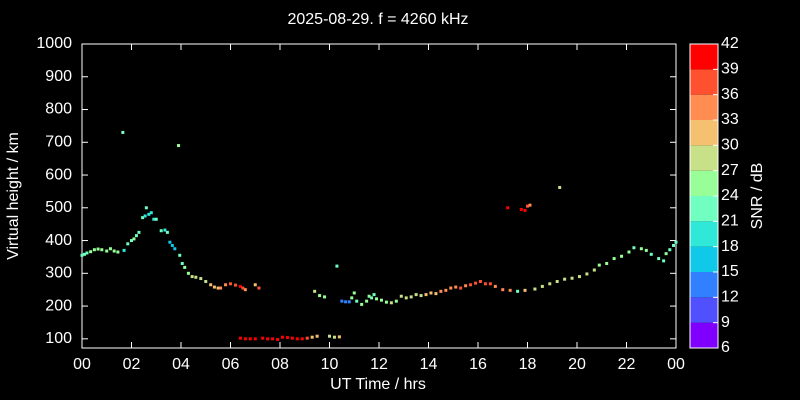 The width and height of the screenshot is (800, 400). I want to click on y-axis-label: Virtual height / km, so click(13, 196).